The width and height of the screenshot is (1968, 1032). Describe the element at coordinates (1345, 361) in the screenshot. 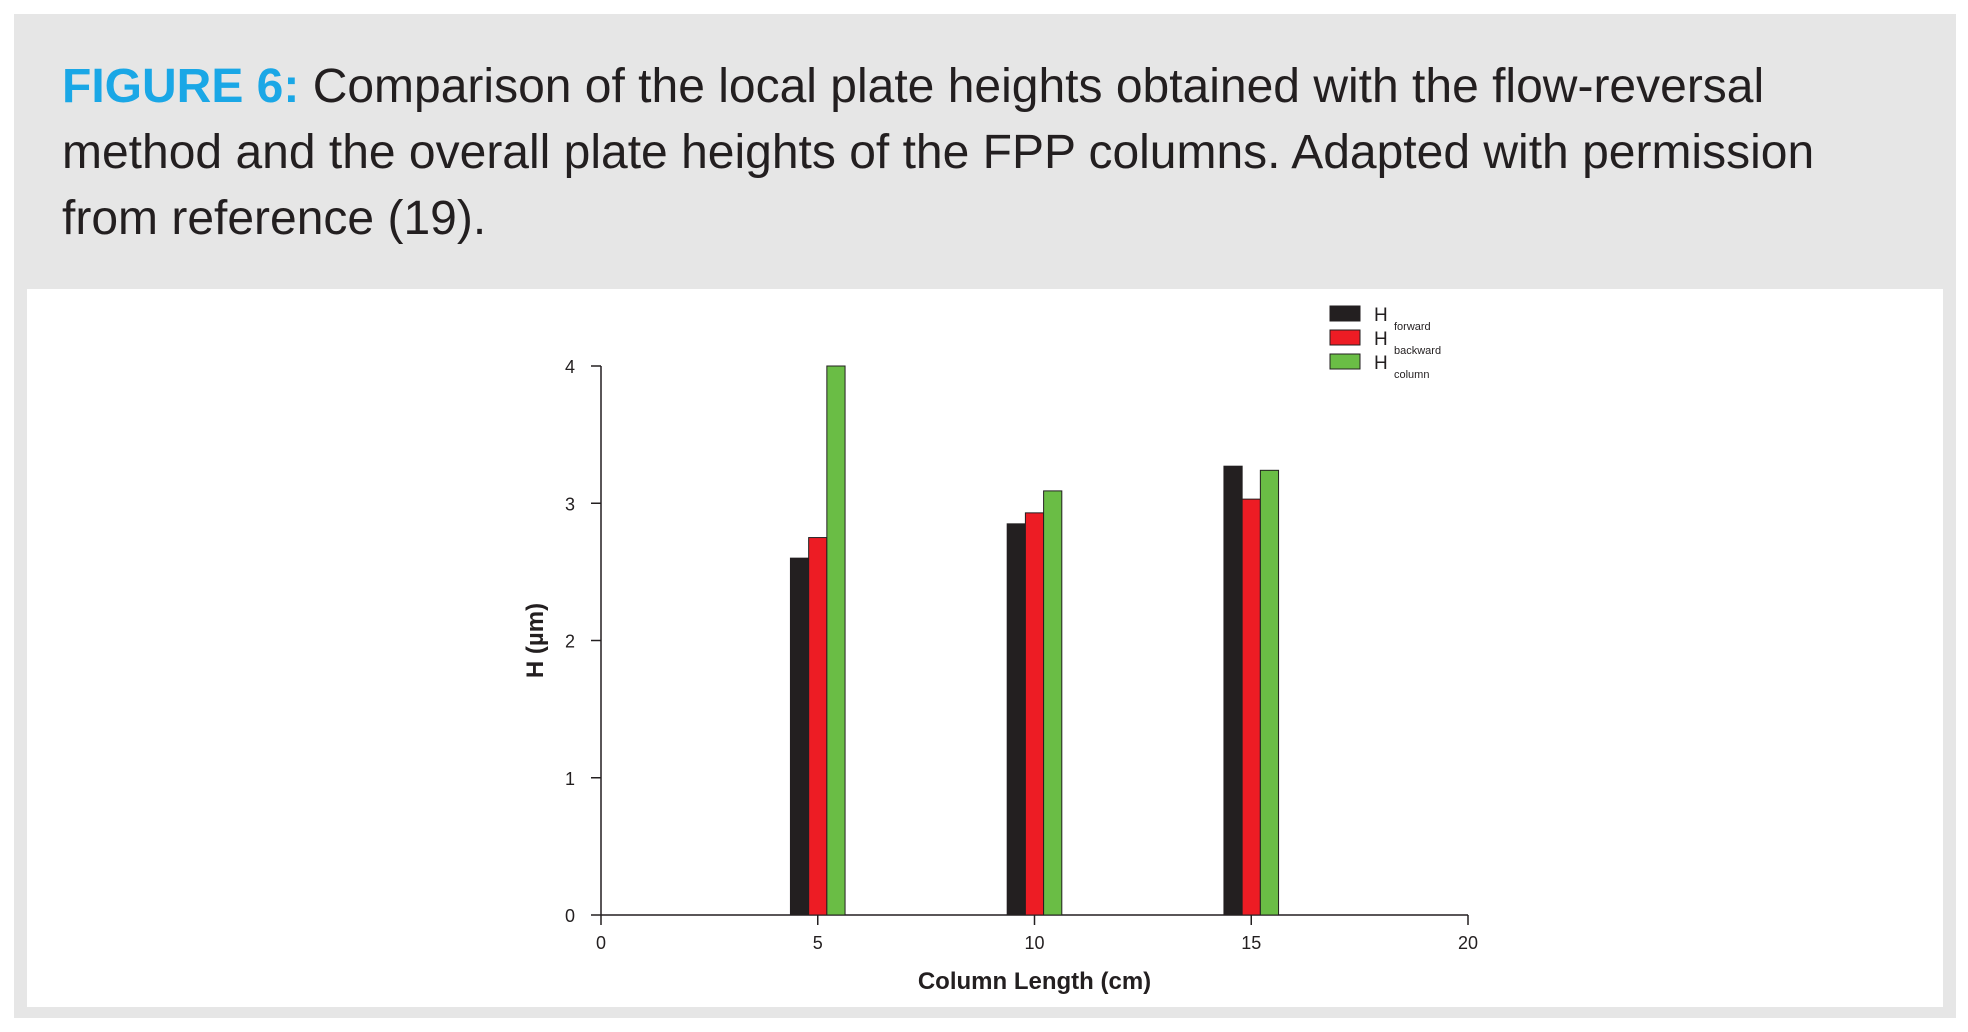

I see `legend-swatch-column` at that location.